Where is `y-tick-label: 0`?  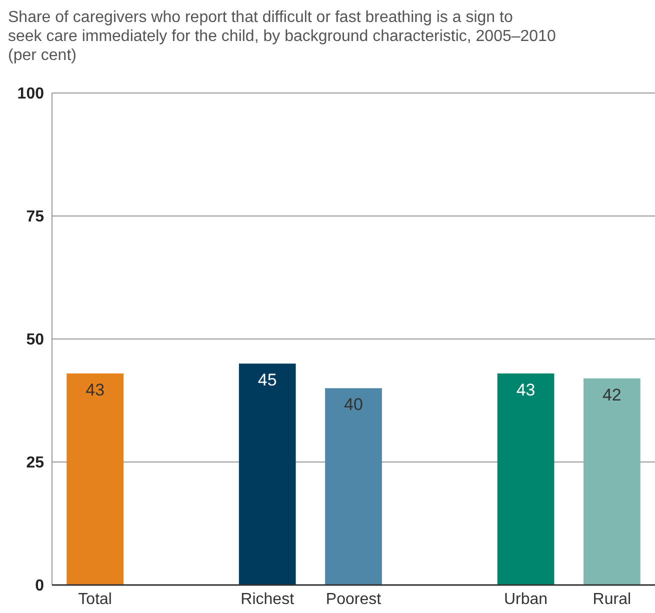 y-tick-label: 0 is located at coordinates (39, 586).